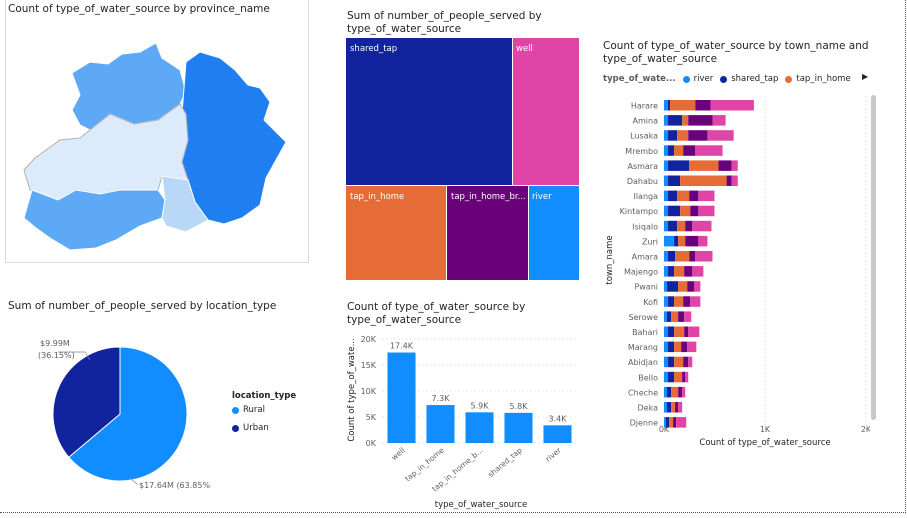 This screenshot has width=907, height=518. I want to click on province-map, so click(155, 150).